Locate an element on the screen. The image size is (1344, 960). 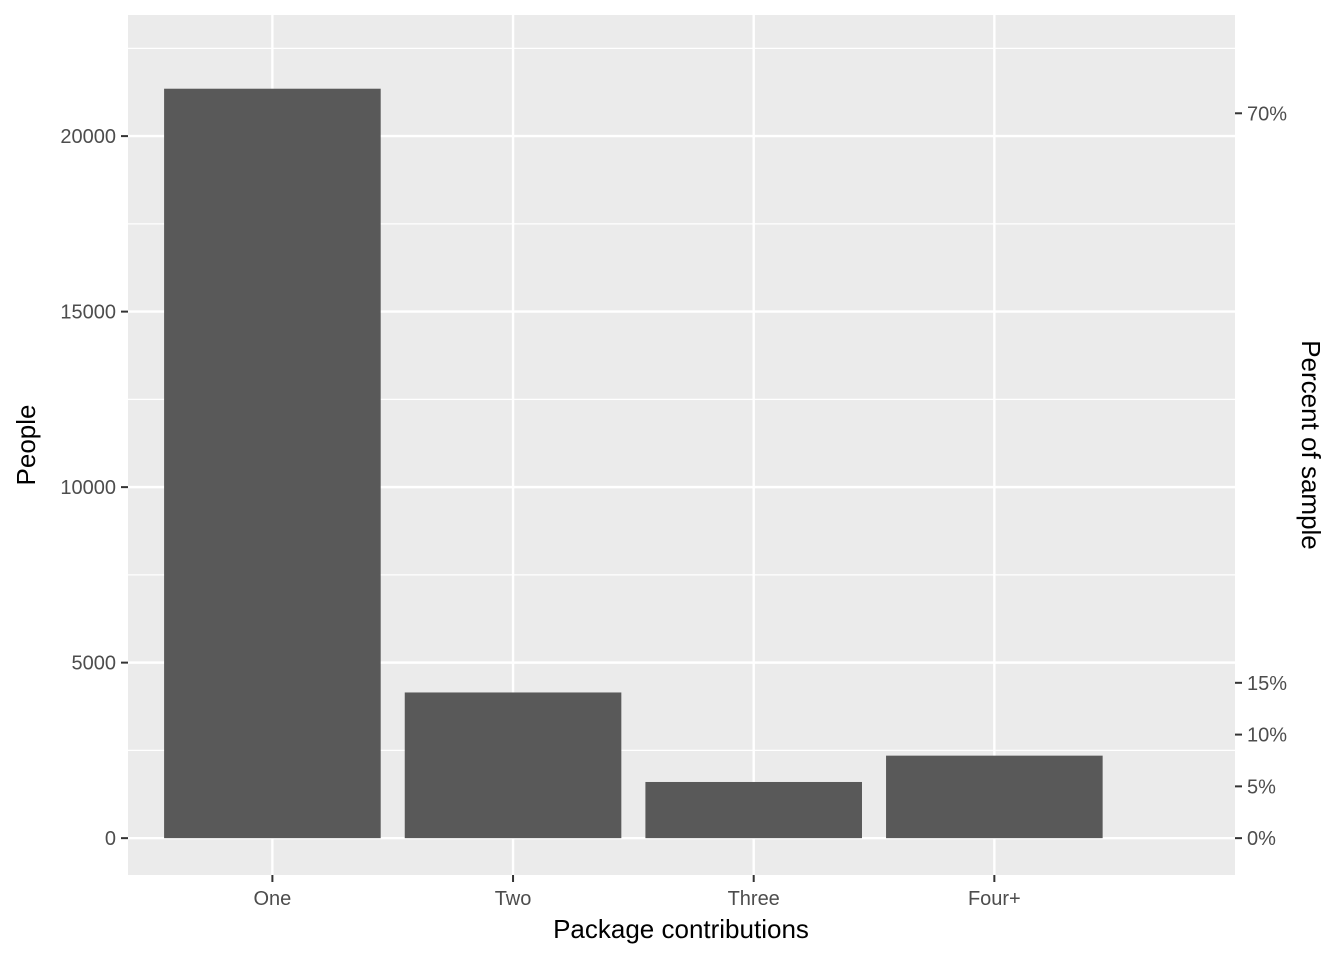
y-axis-secondary: 0% 5% 10% 15% 70% is located at coordinates (1261, 476).